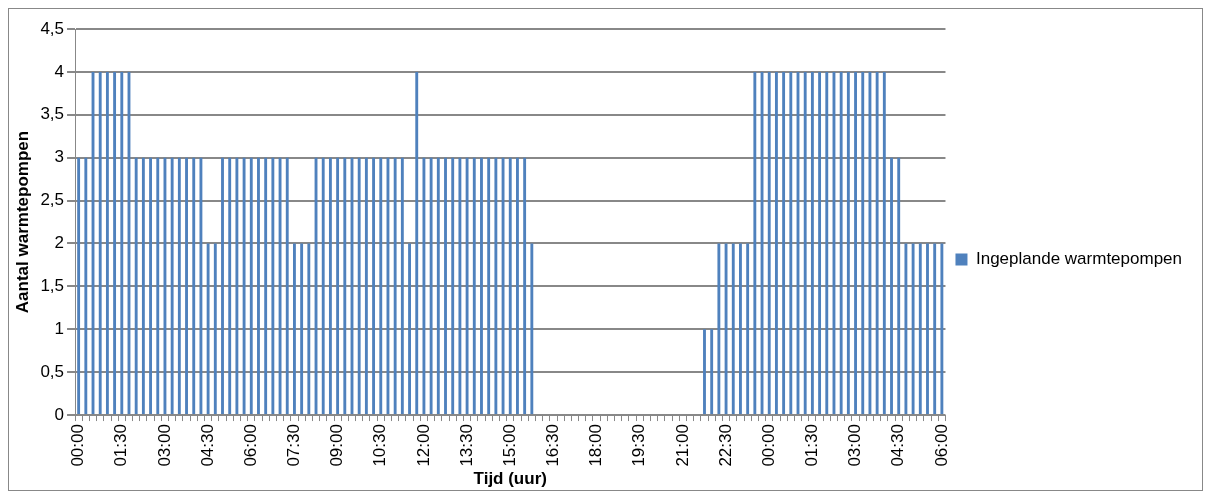  Describe the element at coordinates (466, 445) in the screenshot. I see `x-tick-label: 13:30` at that location.